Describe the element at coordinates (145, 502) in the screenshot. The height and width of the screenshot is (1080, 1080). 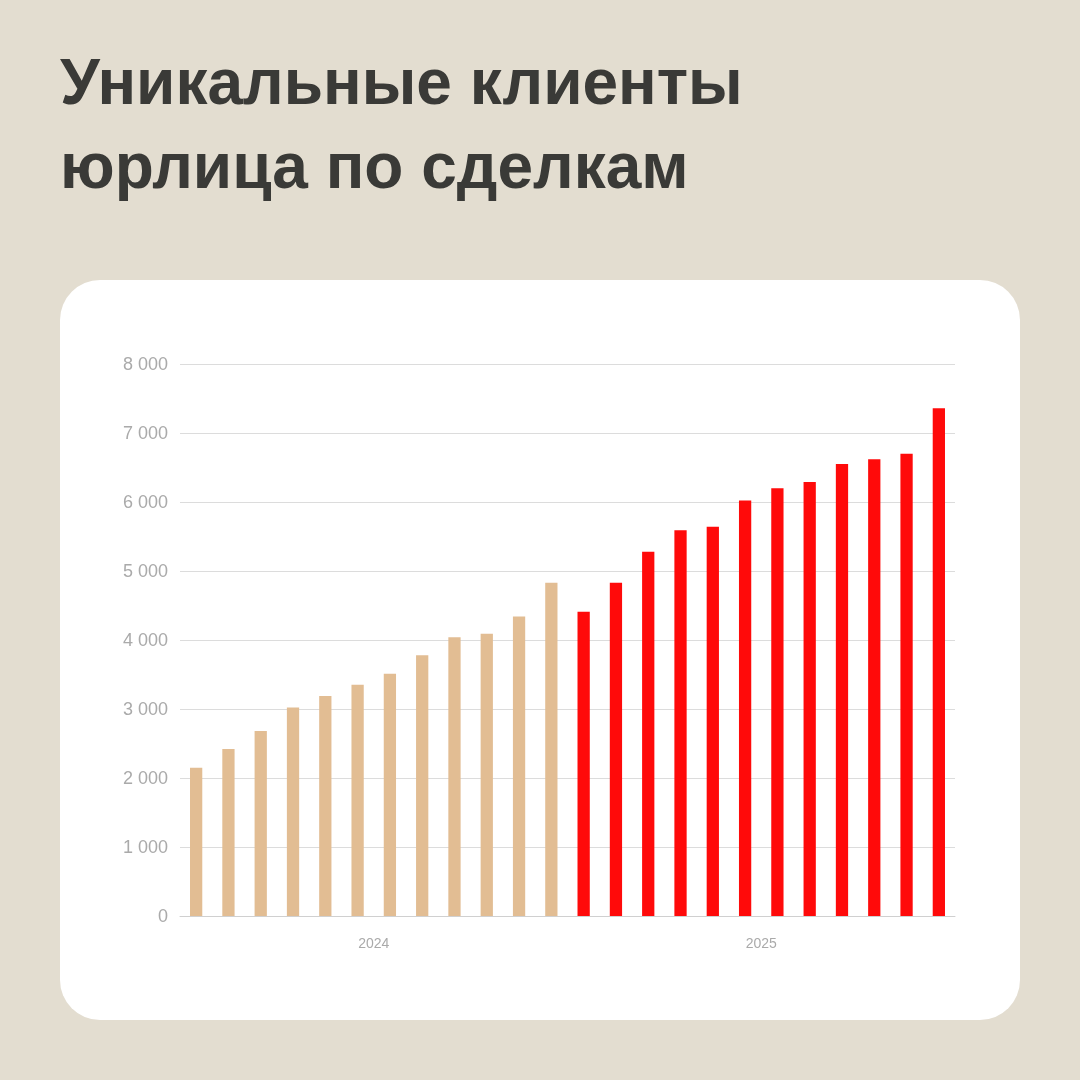
I see `y-tick-label: 6 000` at that location.